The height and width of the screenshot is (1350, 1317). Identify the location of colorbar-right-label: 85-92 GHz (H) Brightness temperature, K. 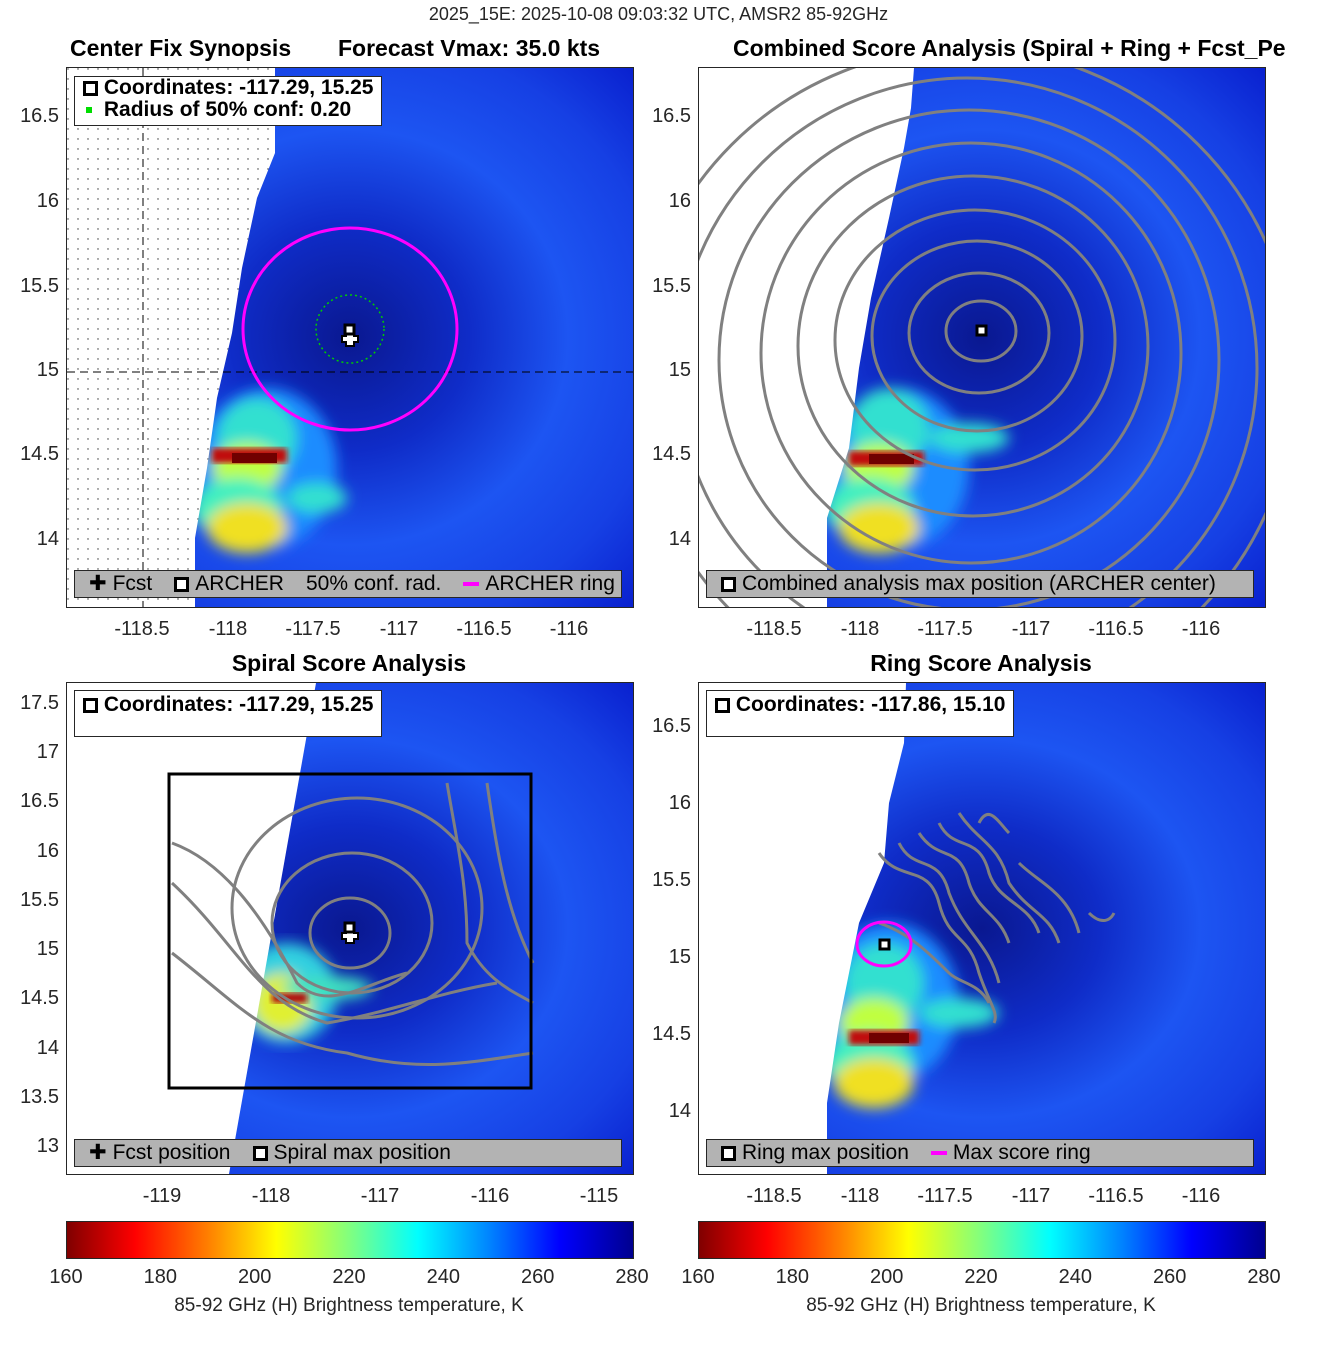
(981, 1305).